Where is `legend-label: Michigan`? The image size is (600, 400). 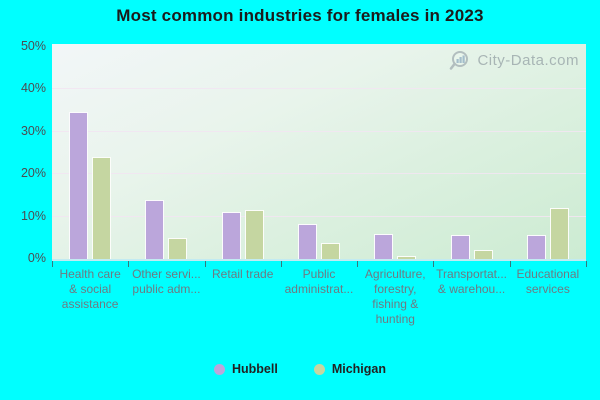
legend-label: Michigan is located at coordinates (358, 369).